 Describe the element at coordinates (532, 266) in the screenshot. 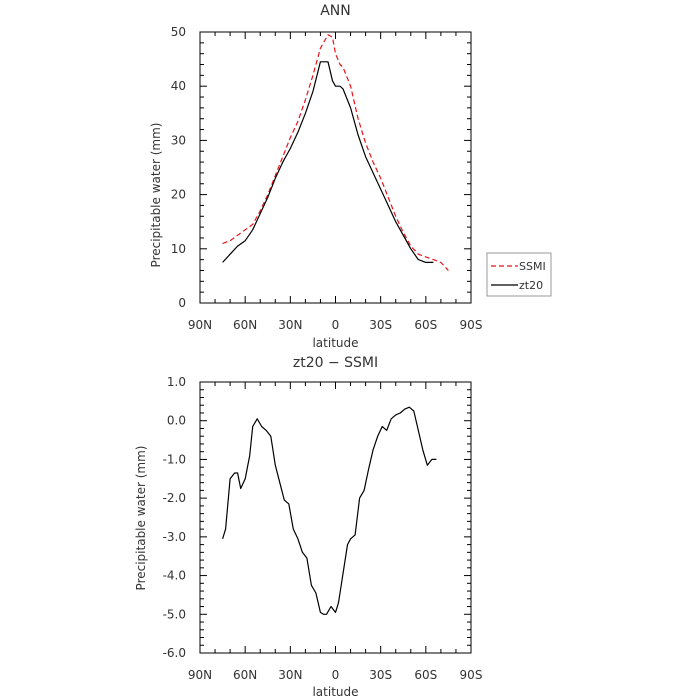

I see `legend-label-ssmi: SSMI` at that location.